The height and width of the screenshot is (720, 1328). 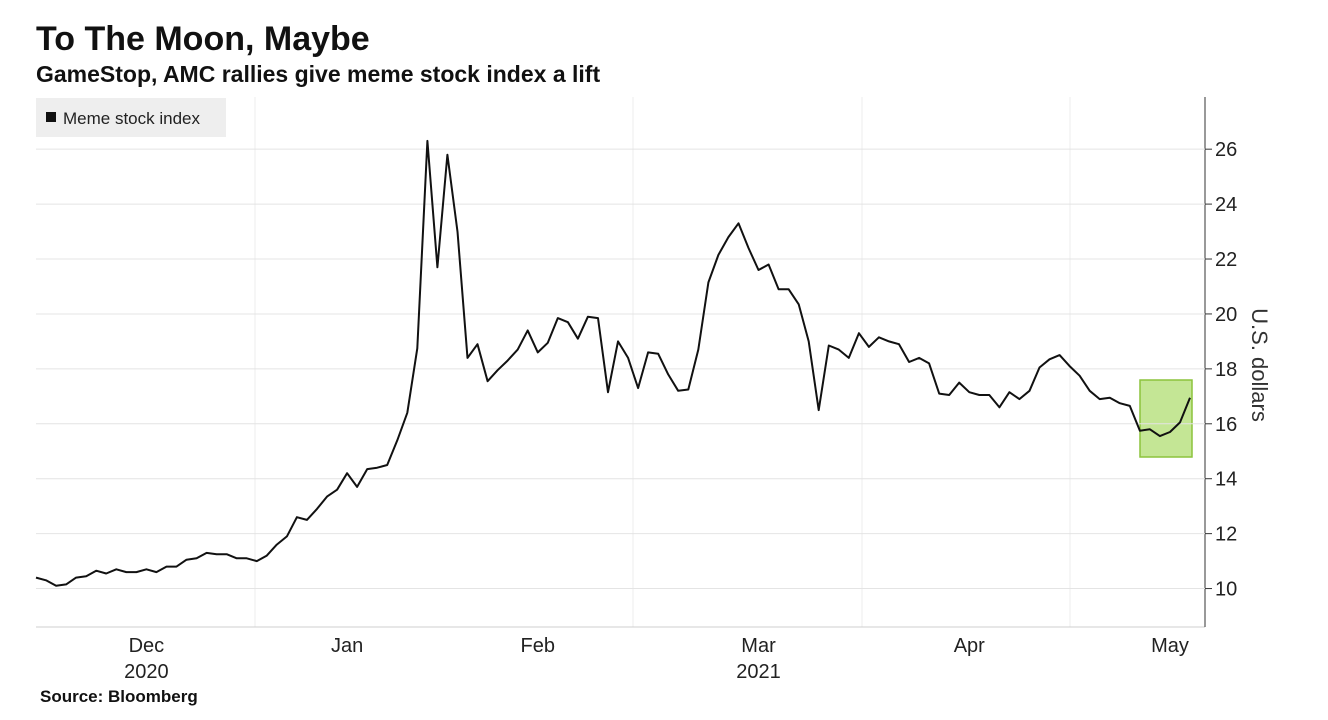 What do you see at coordinates (146, 659) in the screenshot?
I see `x-tick-label: Dec 2020` at bounding box center [146, 659].